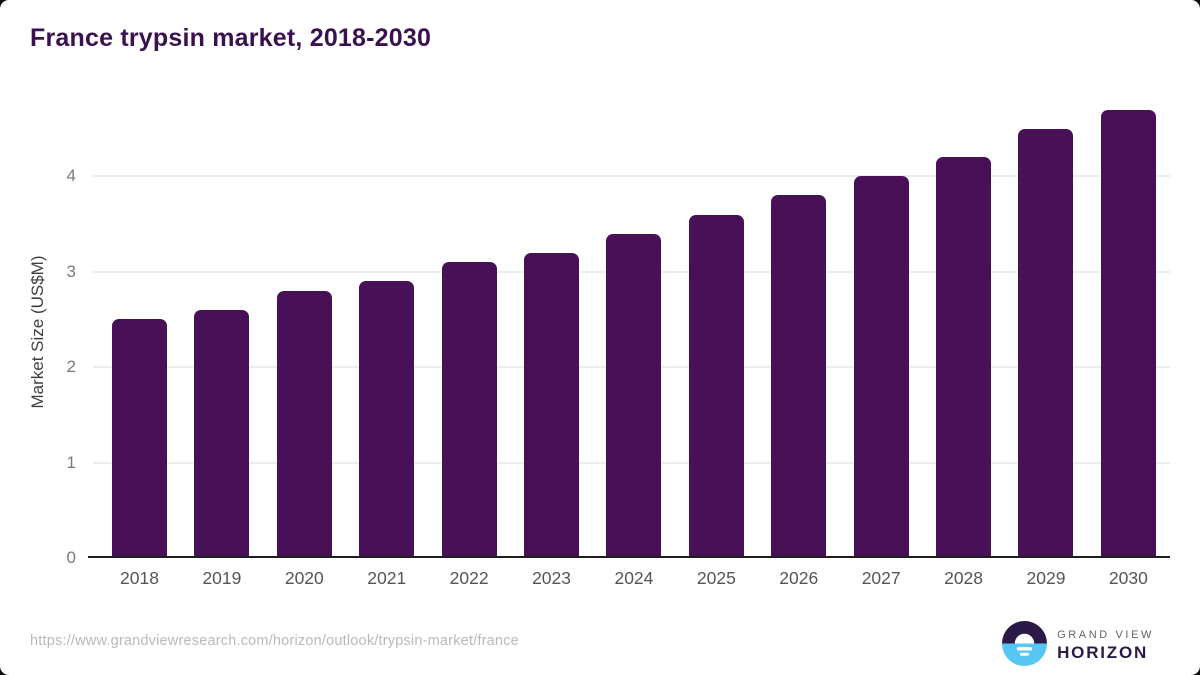 This screenshot has height=675, width=1200. I want to click on bar-2026, so click(799, 376).